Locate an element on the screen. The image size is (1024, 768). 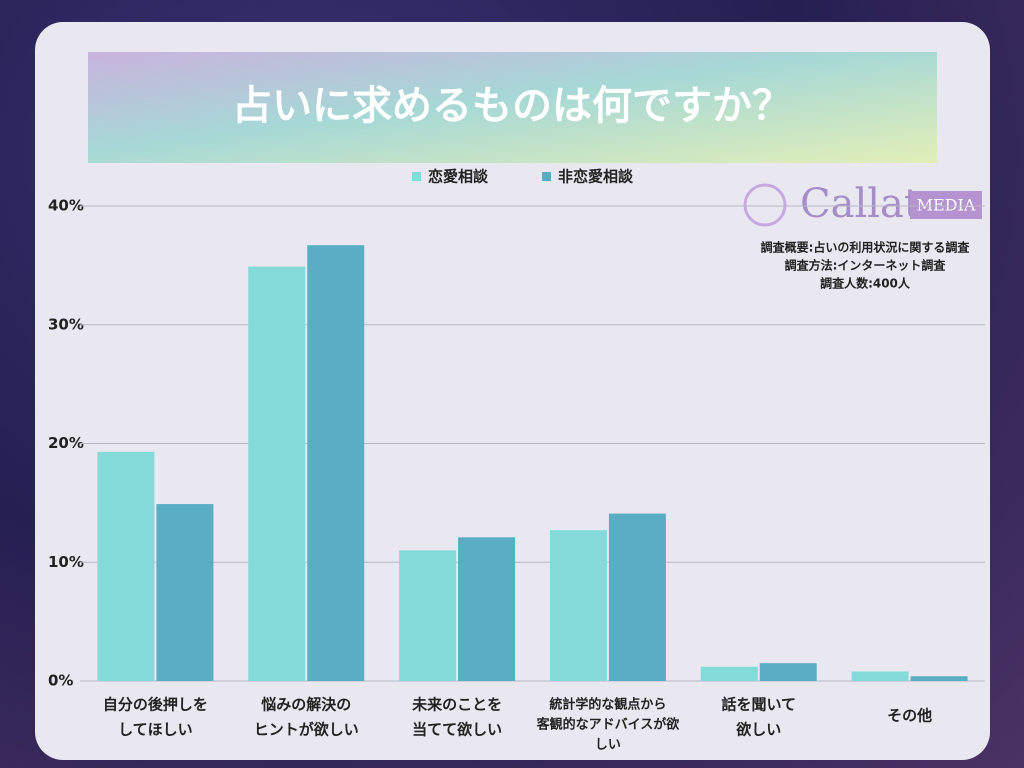
legend-label: 恋愛相談 is located at coordinates (458, 177).